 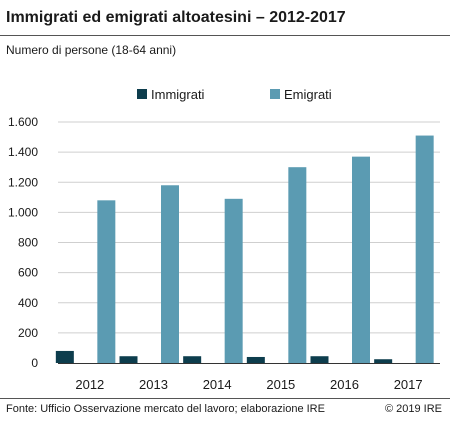 What do you see at coordinates (280, 384) in the screenshot?
I see `x-tick-label: 2015` at bounding box center [280, 384].